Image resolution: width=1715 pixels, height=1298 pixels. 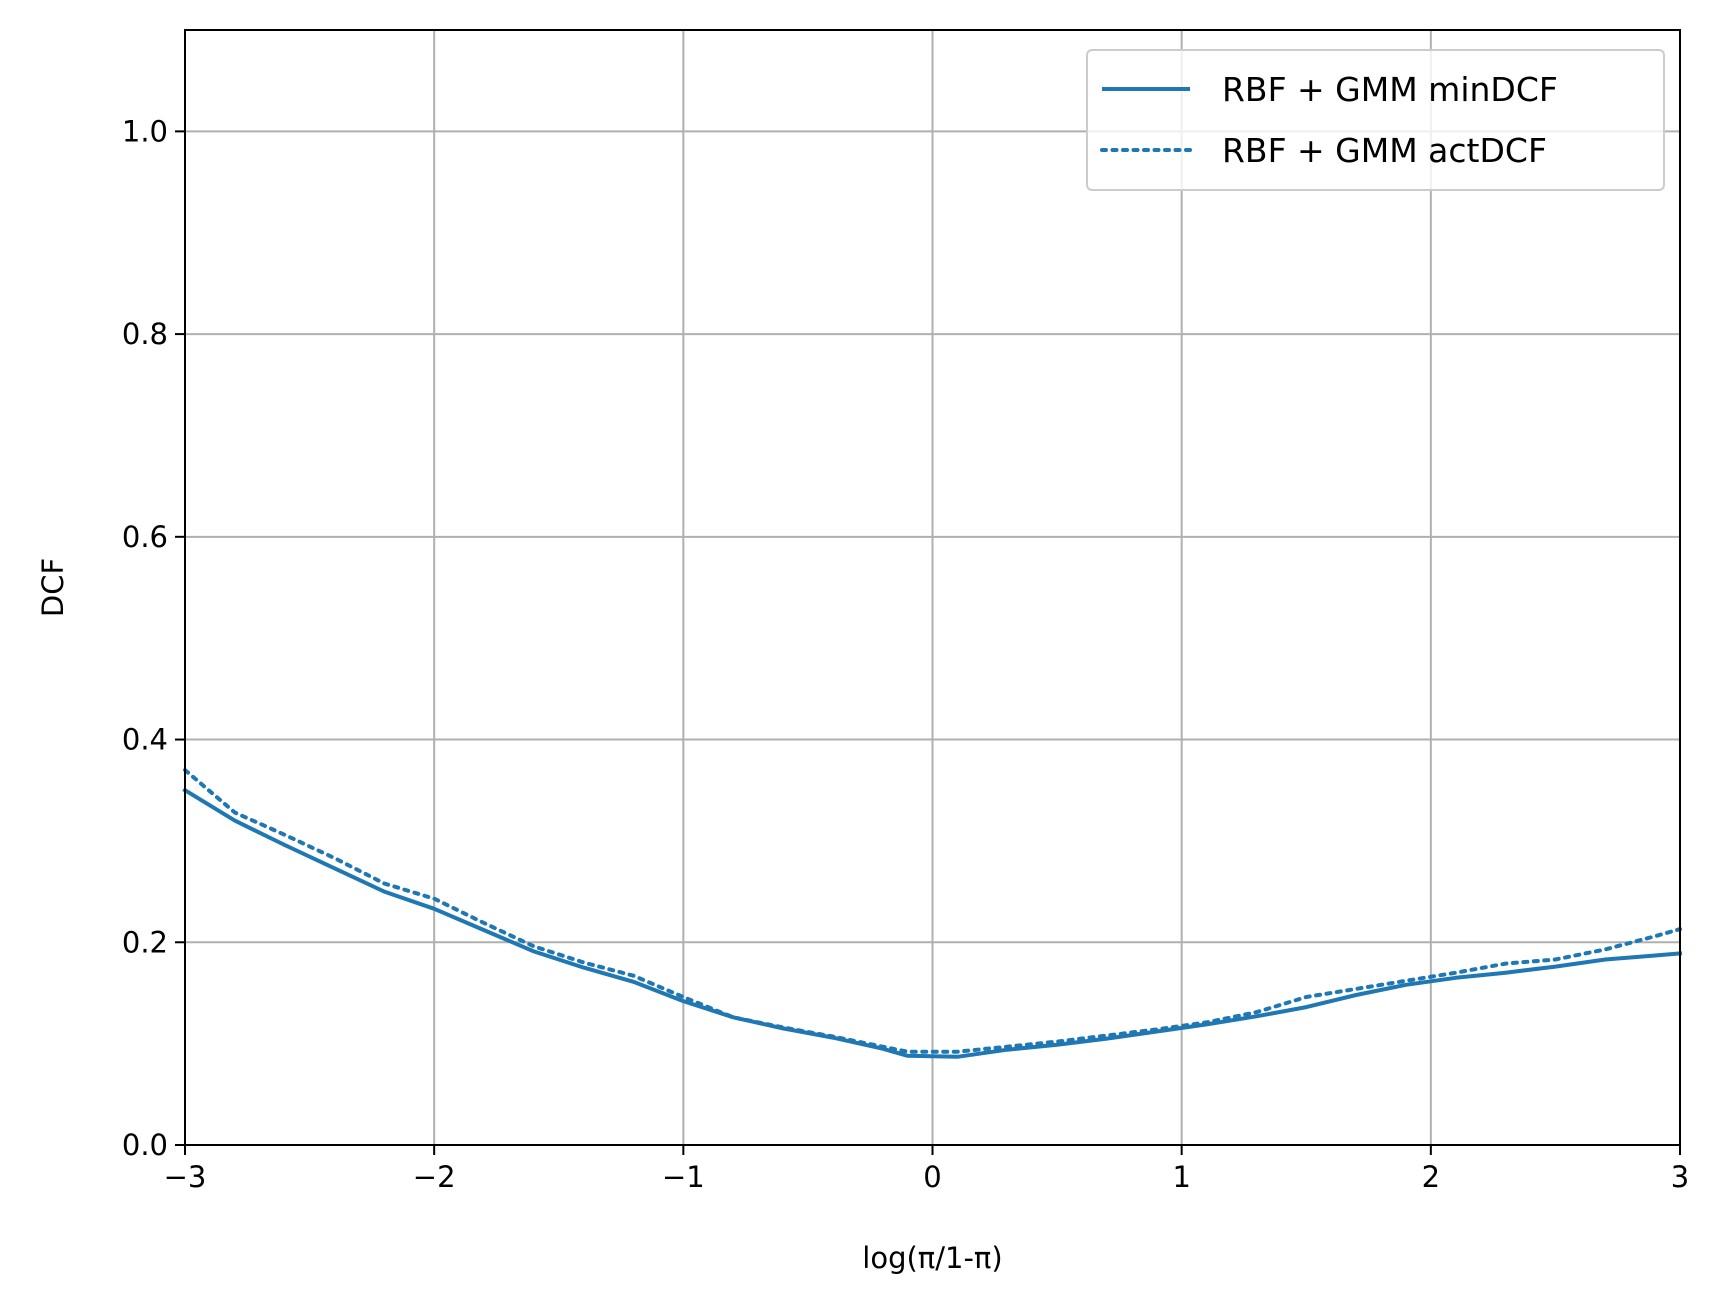 I want to click on y-tick-label: 0.2, so click(x=145, y=942).